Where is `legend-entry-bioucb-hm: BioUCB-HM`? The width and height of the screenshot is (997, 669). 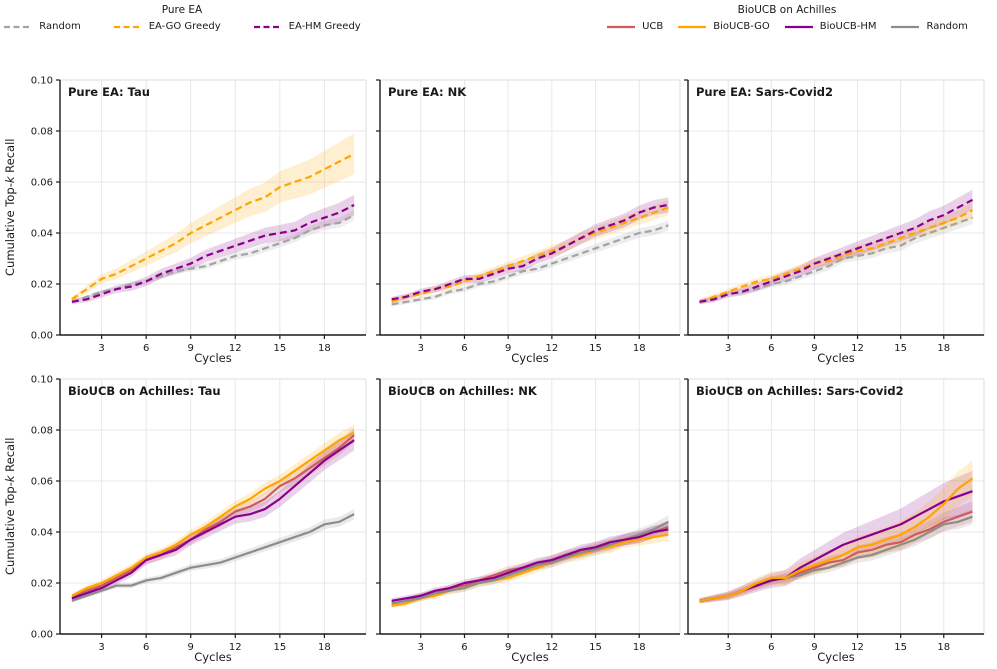 legend-entry-bioucb-hm: BioUCB-HM is located at coordinates (830, 26).